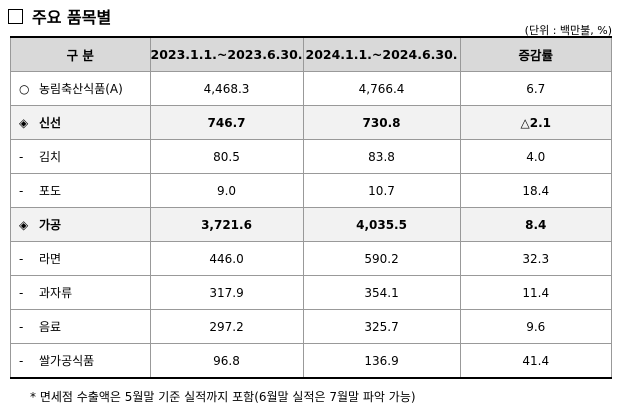  What do you see at coordinates (536, 326) in the screenshot?
I see `value-cell: 9.6` at bounding box center [536, 326].